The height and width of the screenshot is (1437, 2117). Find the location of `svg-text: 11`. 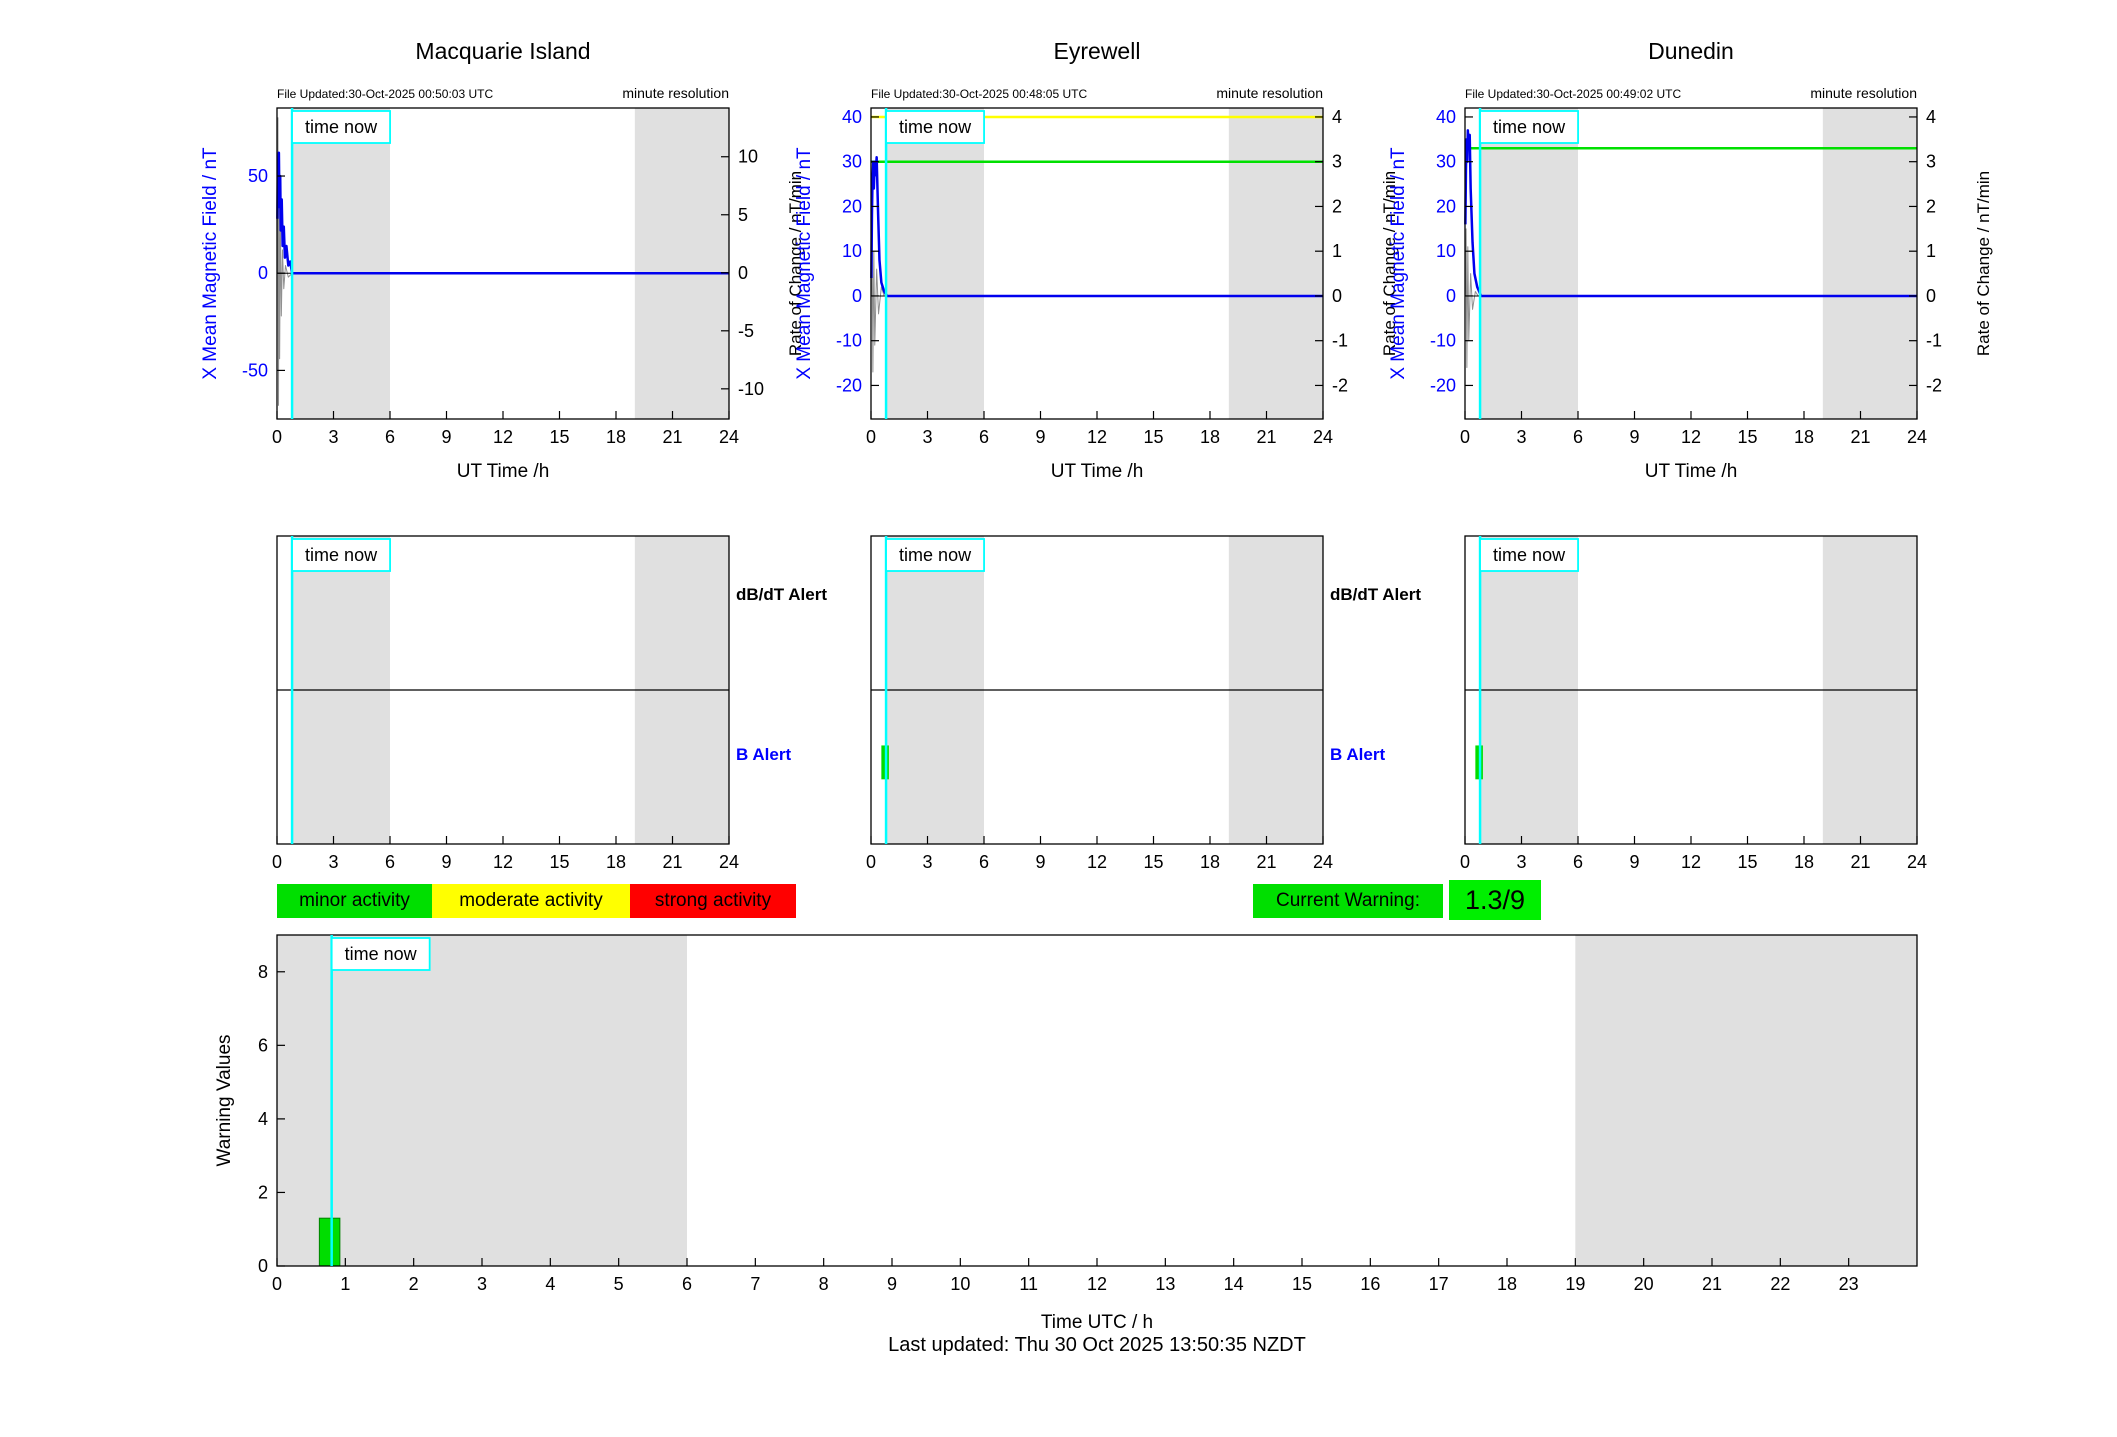

svg-text: 11 is located at coordinates (1028, 1284).